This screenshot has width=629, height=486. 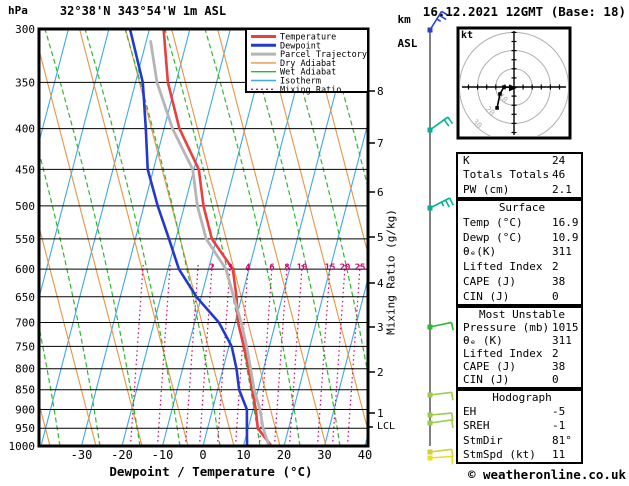 I want to click on panel-row-label: Pressure (mb), so click(x=506, y=327).